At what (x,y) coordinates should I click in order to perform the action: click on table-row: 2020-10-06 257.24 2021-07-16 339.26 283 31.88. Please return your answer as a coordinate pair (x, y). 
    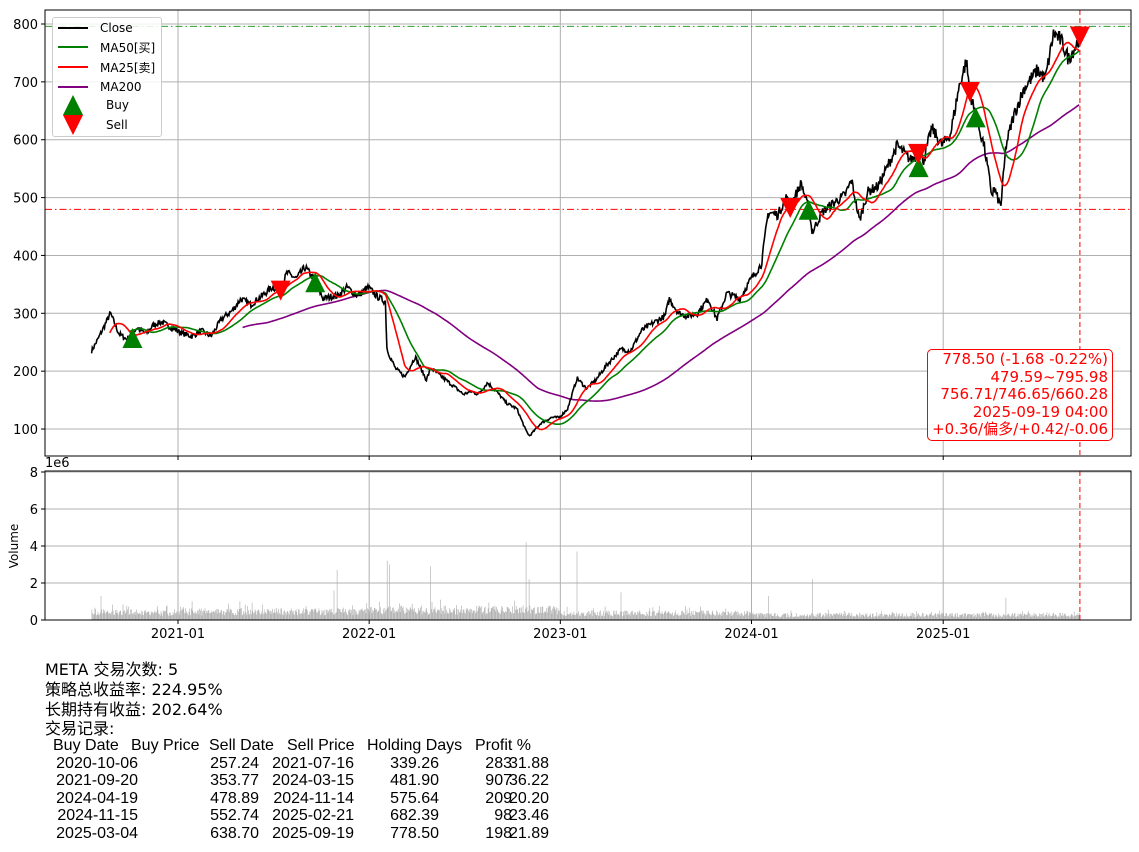
    Looking at the image, I should click on (300, 764).